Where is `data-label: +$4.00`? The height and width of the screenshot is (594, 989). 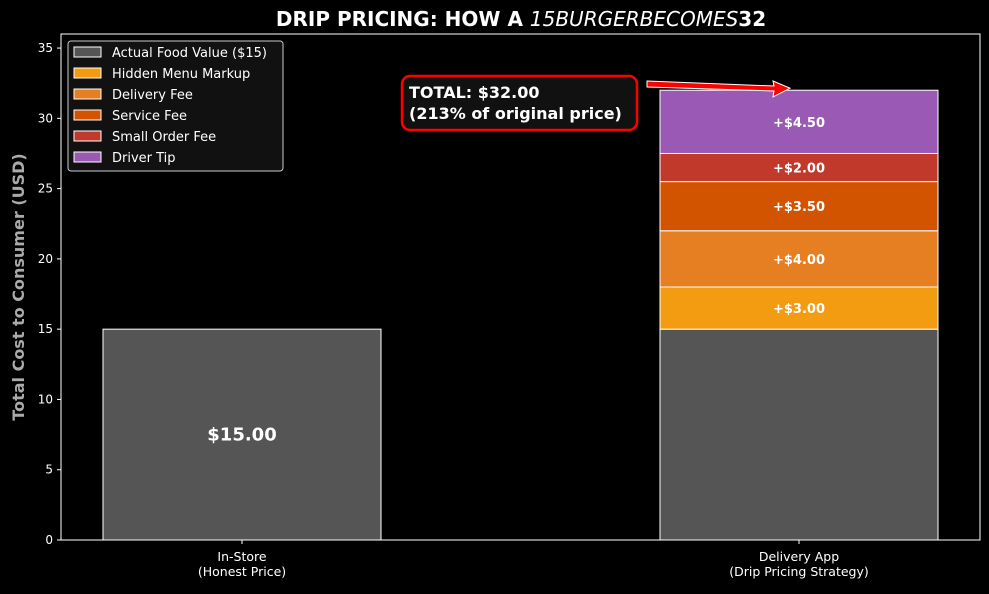
data-label: +$4.00 is located at coordinates (799, 260).